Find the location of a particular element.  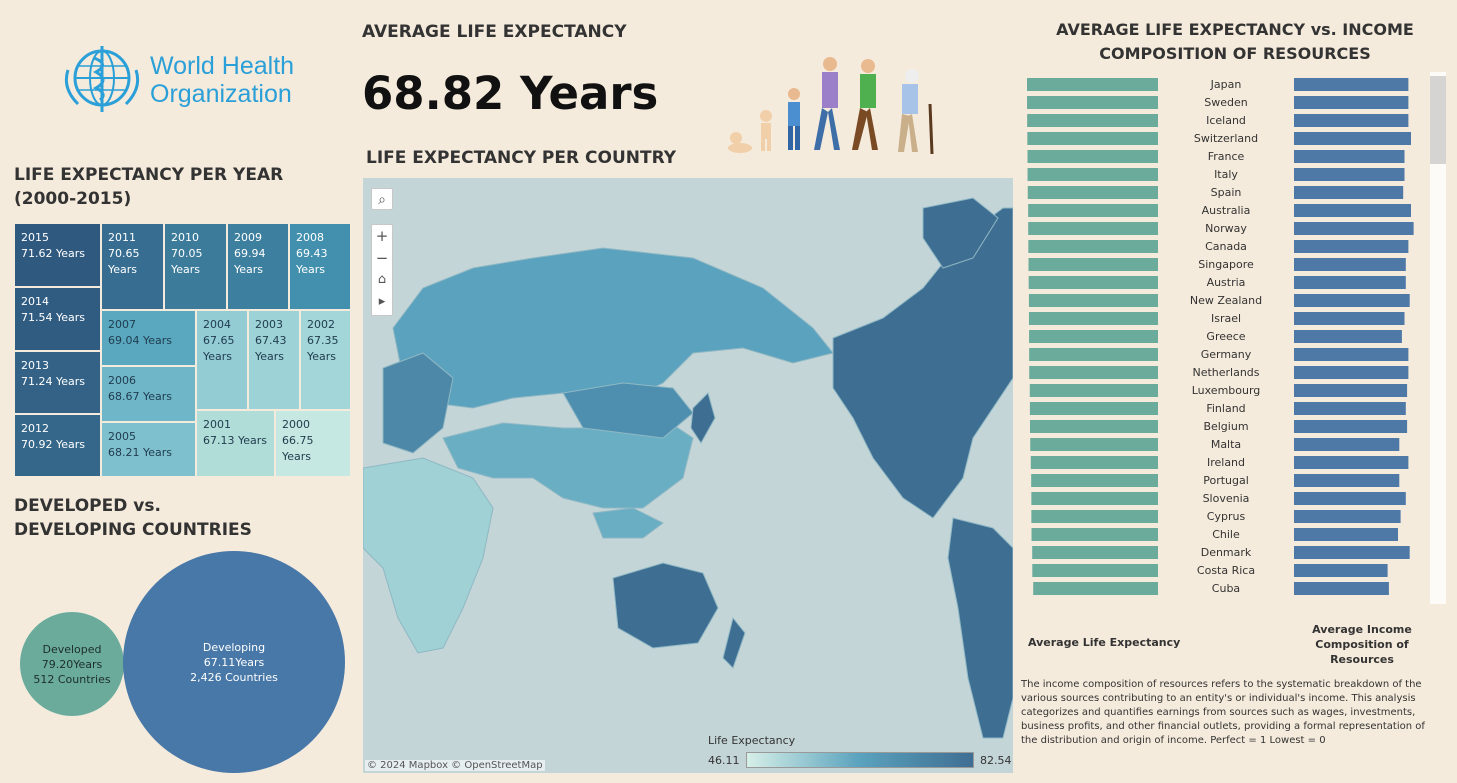

income-bar-malta is located at coordinates (1347, 444).